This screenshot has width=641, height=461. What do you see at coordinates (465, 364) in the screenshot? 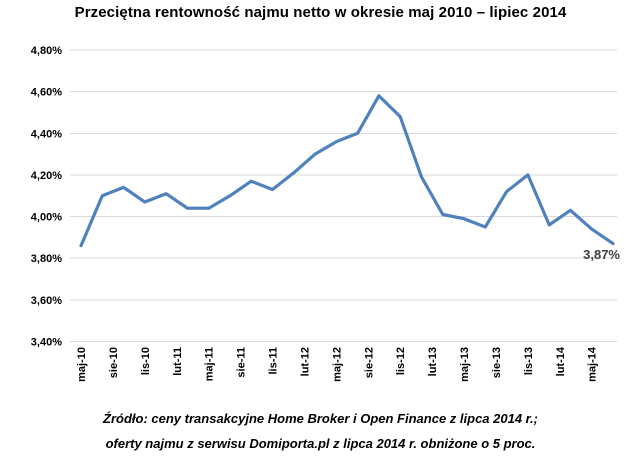
I see `x-axis-tick-label: maj-13` at bounding box center [465, 364].